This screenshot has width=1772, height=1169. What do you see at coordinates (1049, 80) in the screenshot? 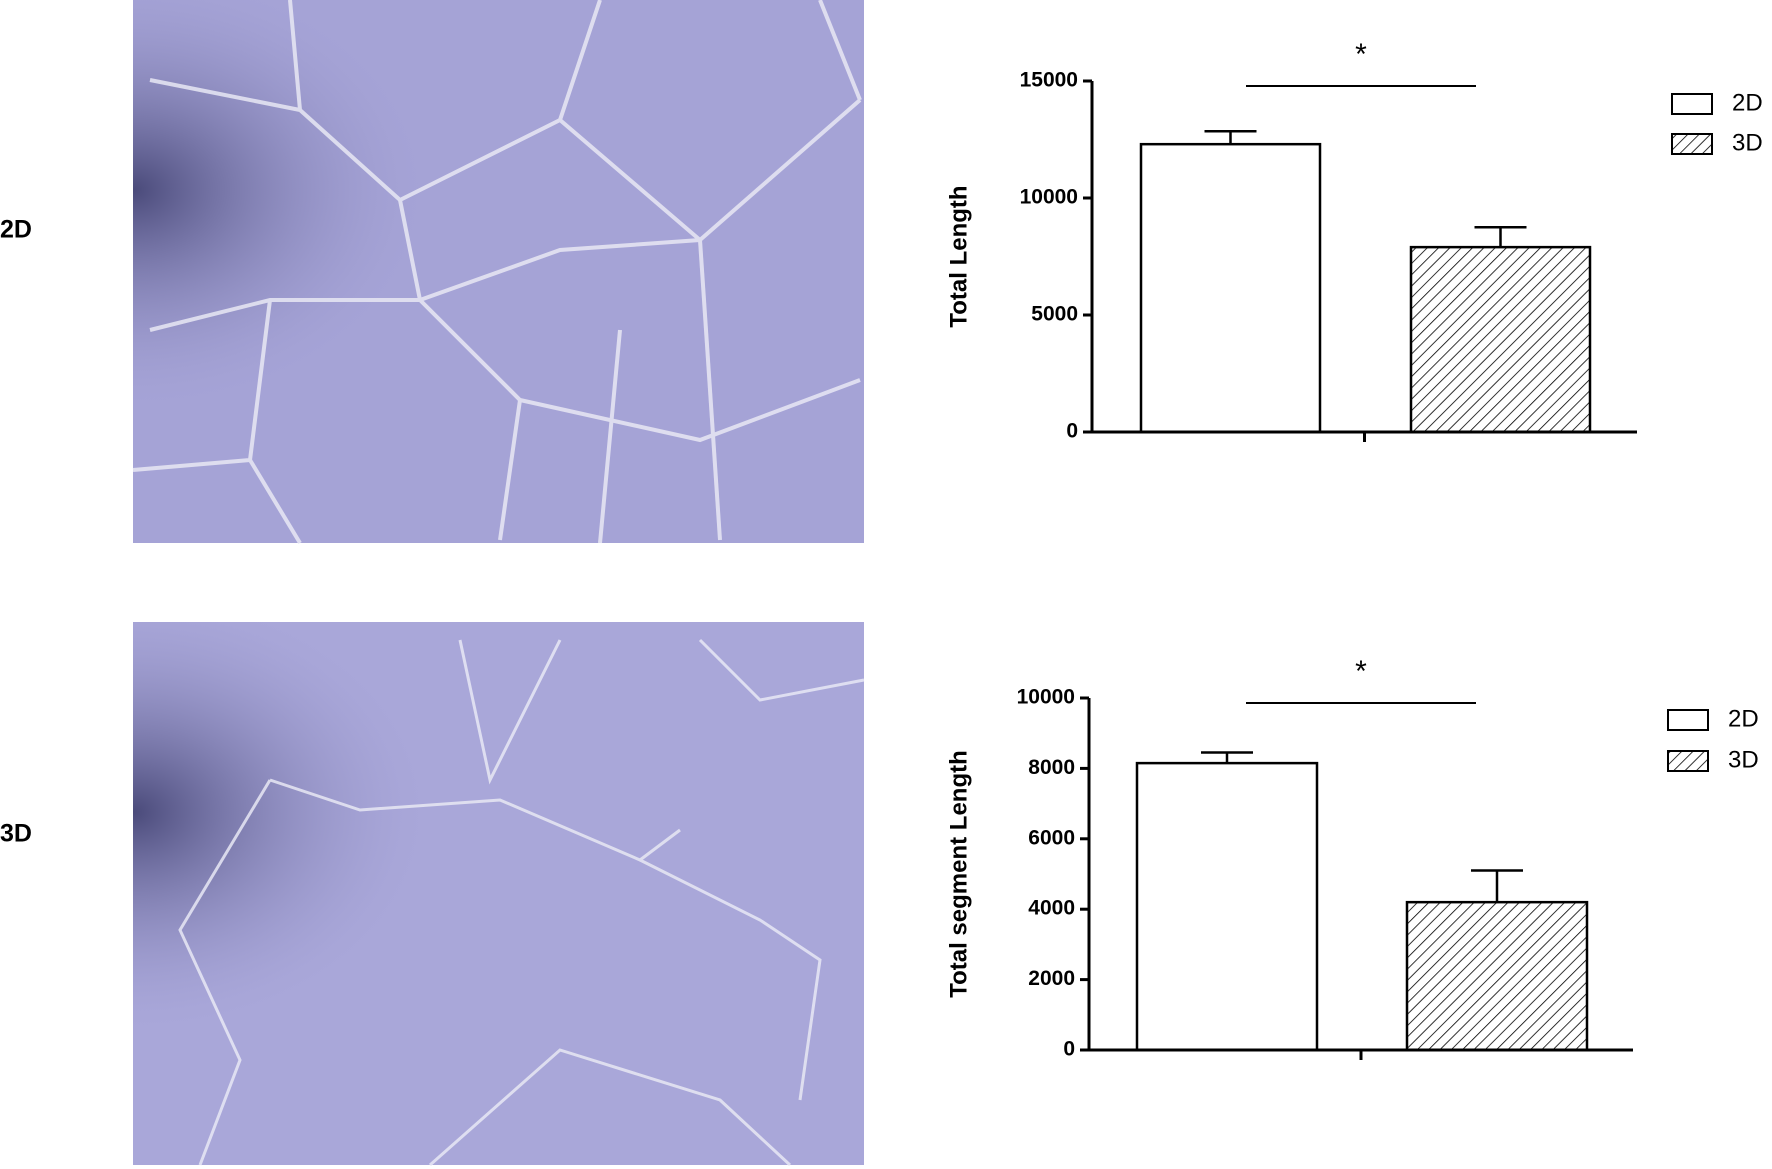
I see `y-tick-label: 15000` at bounding box center [1049, 80].